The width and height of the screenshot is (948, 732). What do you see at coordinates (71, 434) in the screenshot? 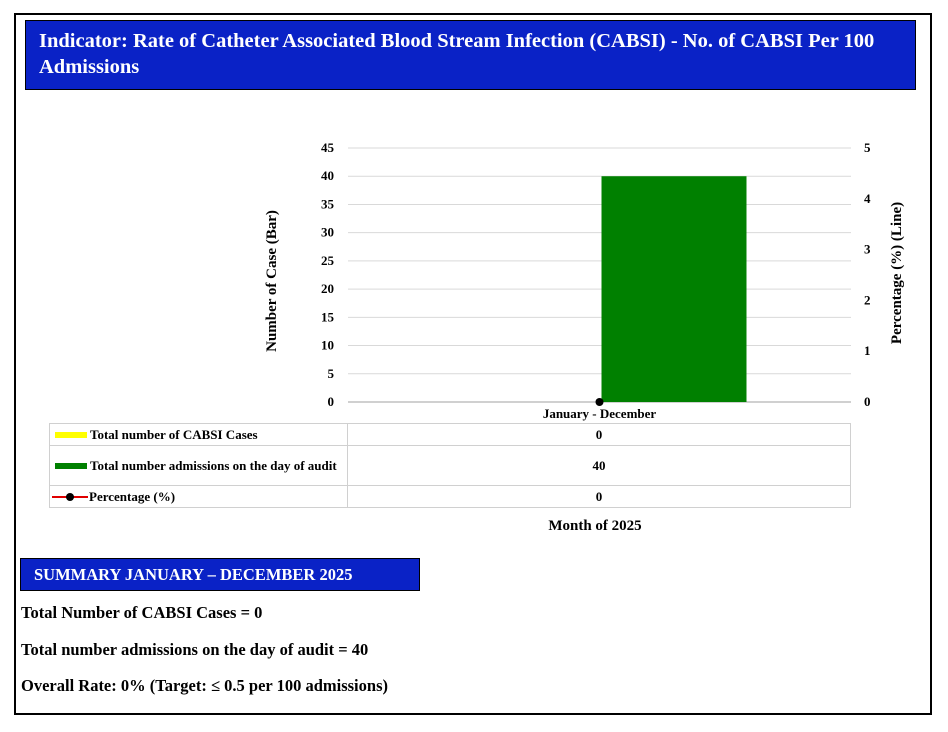
I see `yellow-bar-legend-key` at bounding box center [71, 434].